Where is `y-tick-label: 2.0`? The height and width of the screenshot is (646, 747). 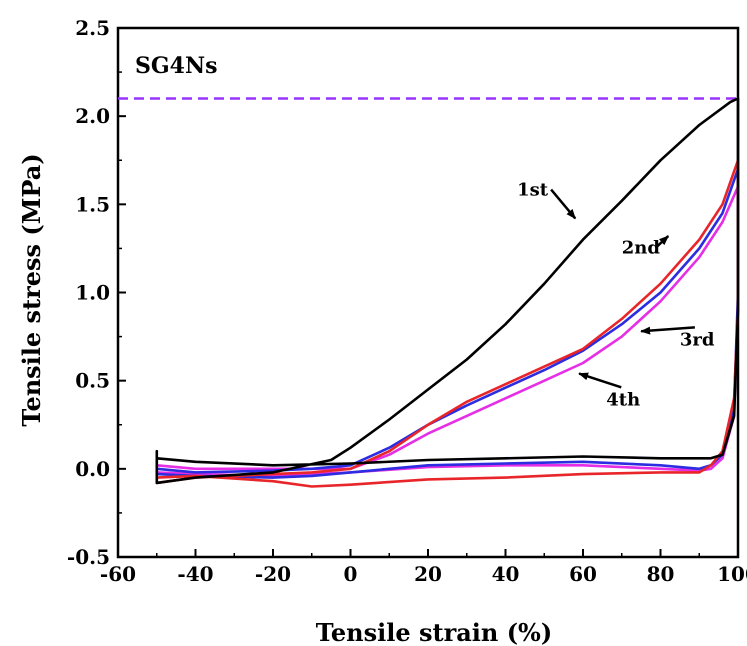 y-tick-label: 2.0 is located at coordinates (92, 116).